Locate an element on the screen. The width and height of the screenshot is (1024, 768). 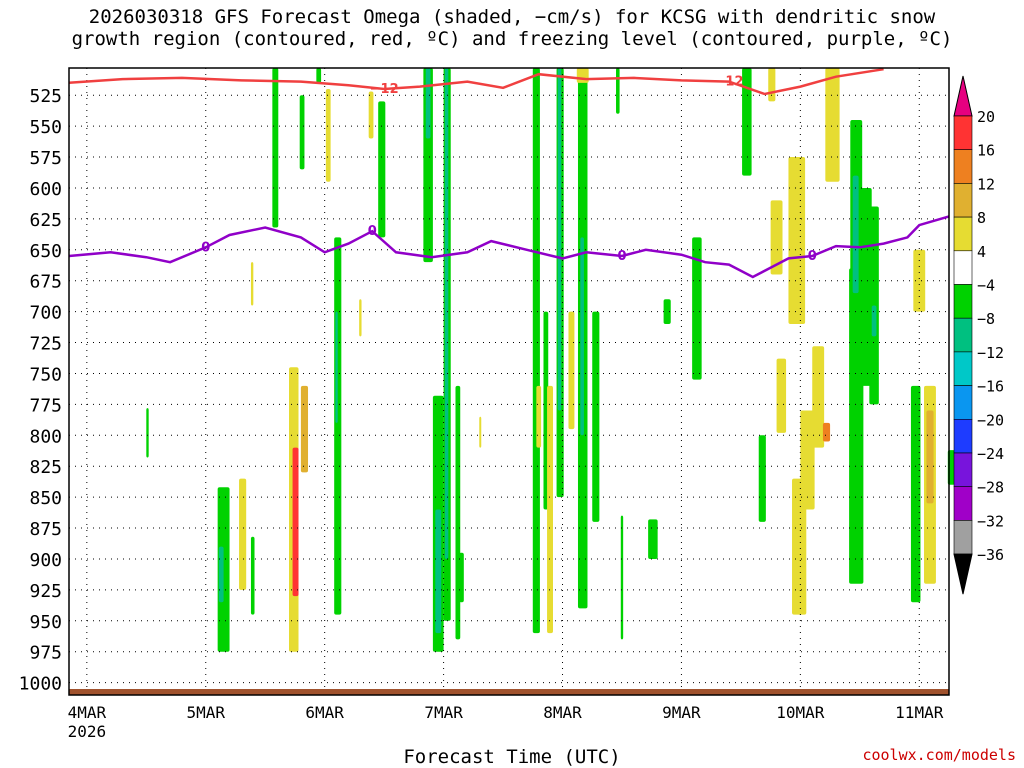
y-tick-label-7: 700 is located at coordinates (45, 313).